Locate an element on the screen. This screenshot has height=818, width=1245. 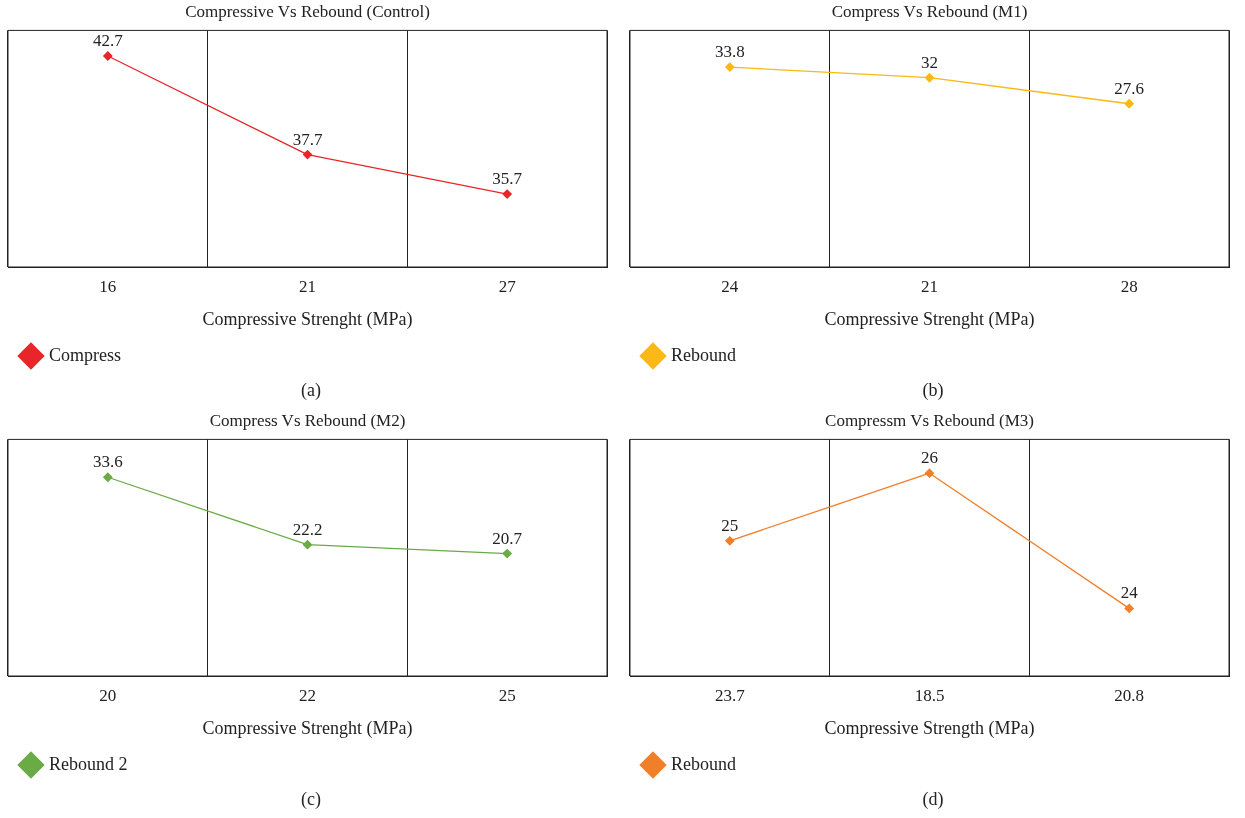
x-tick-label: 23.7 is located at coordinates (730, 695).